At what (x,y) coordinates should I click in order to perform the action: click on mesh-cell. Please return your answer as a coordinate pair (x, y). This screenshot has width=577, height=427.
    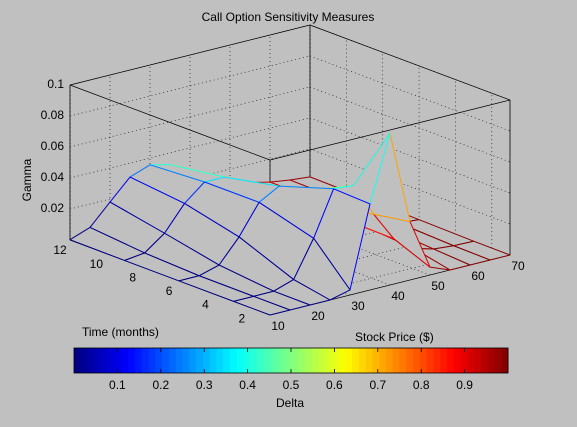
    Looking at the image, I should click on (262, 305).